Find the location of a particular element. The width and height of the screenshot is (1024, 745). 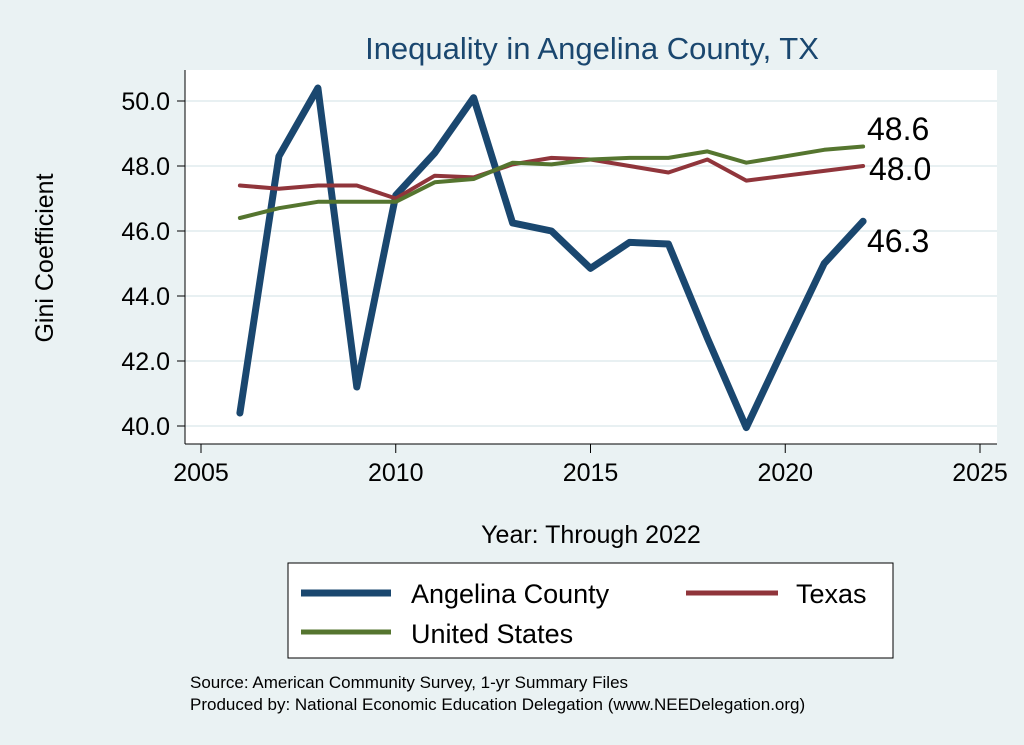

legend: Angelina County Texas United States is located at coordinates (590, 610).